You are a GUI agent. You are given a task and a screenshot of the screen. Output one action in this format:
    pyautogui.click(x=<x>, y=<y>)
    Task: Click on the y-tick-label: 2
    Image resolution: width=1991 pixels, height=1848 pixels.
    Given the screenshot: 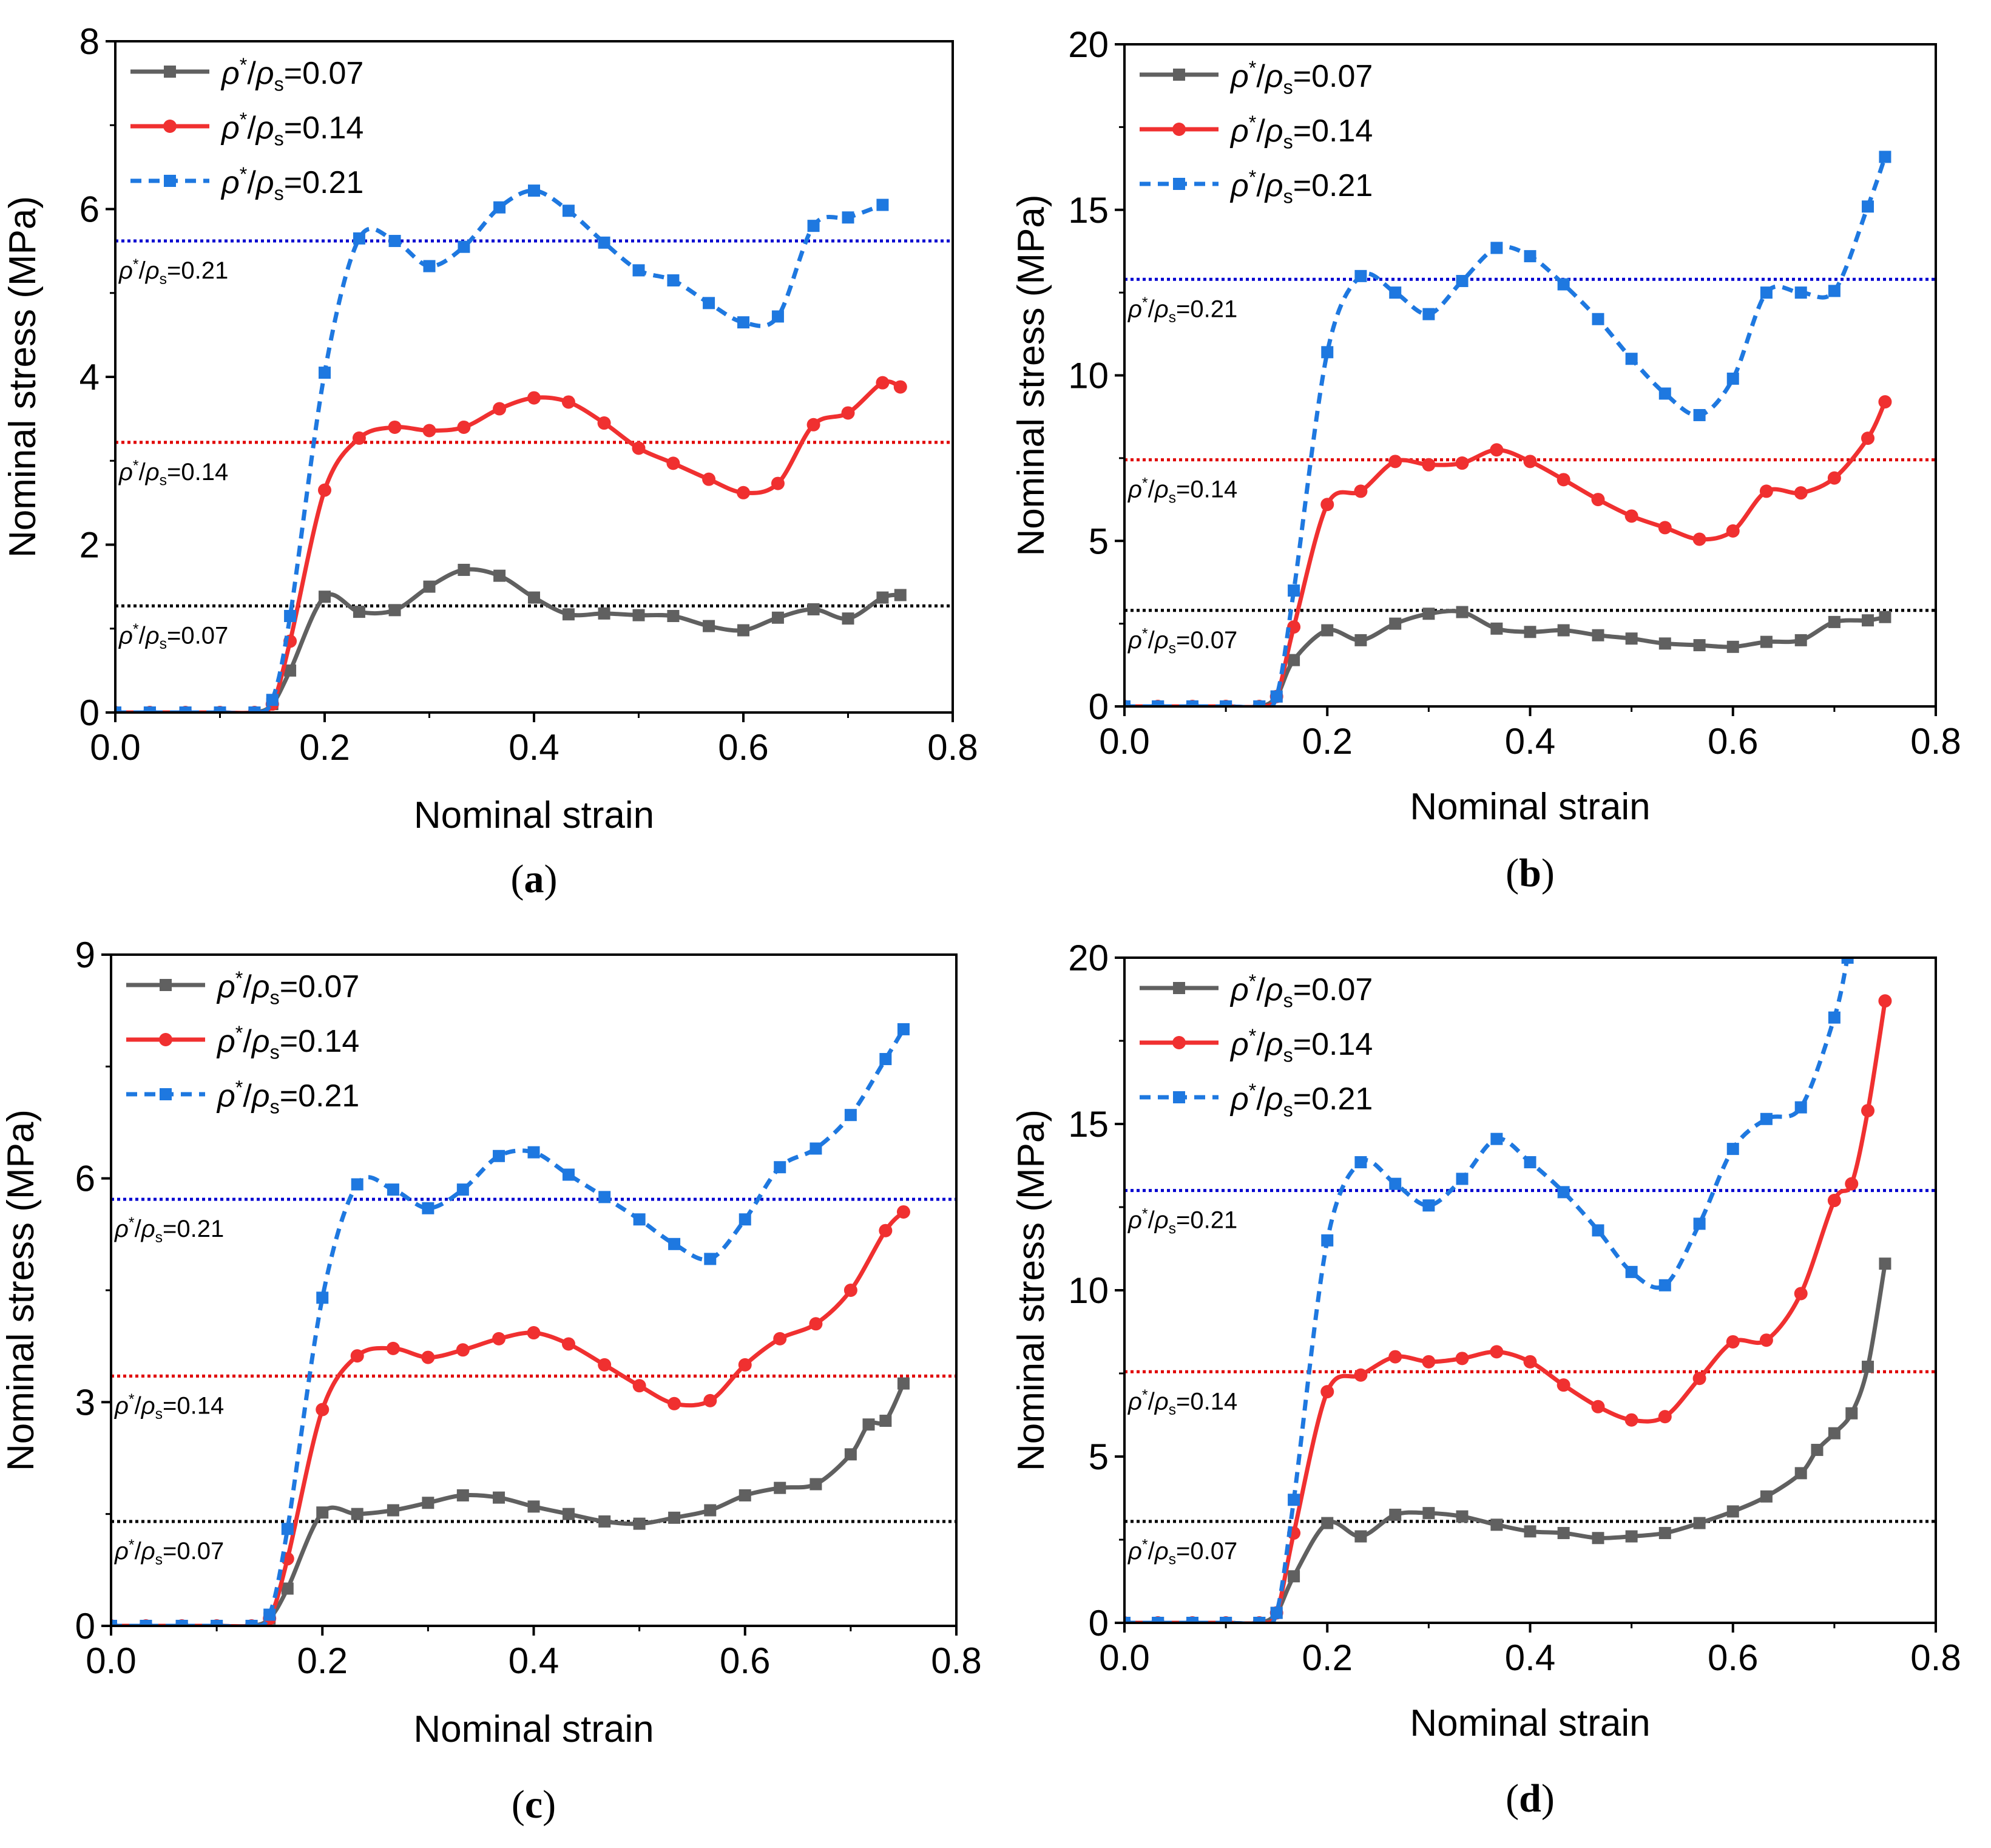 What is the action you would take?
    pyautogui.click(x=89, y=545)
    